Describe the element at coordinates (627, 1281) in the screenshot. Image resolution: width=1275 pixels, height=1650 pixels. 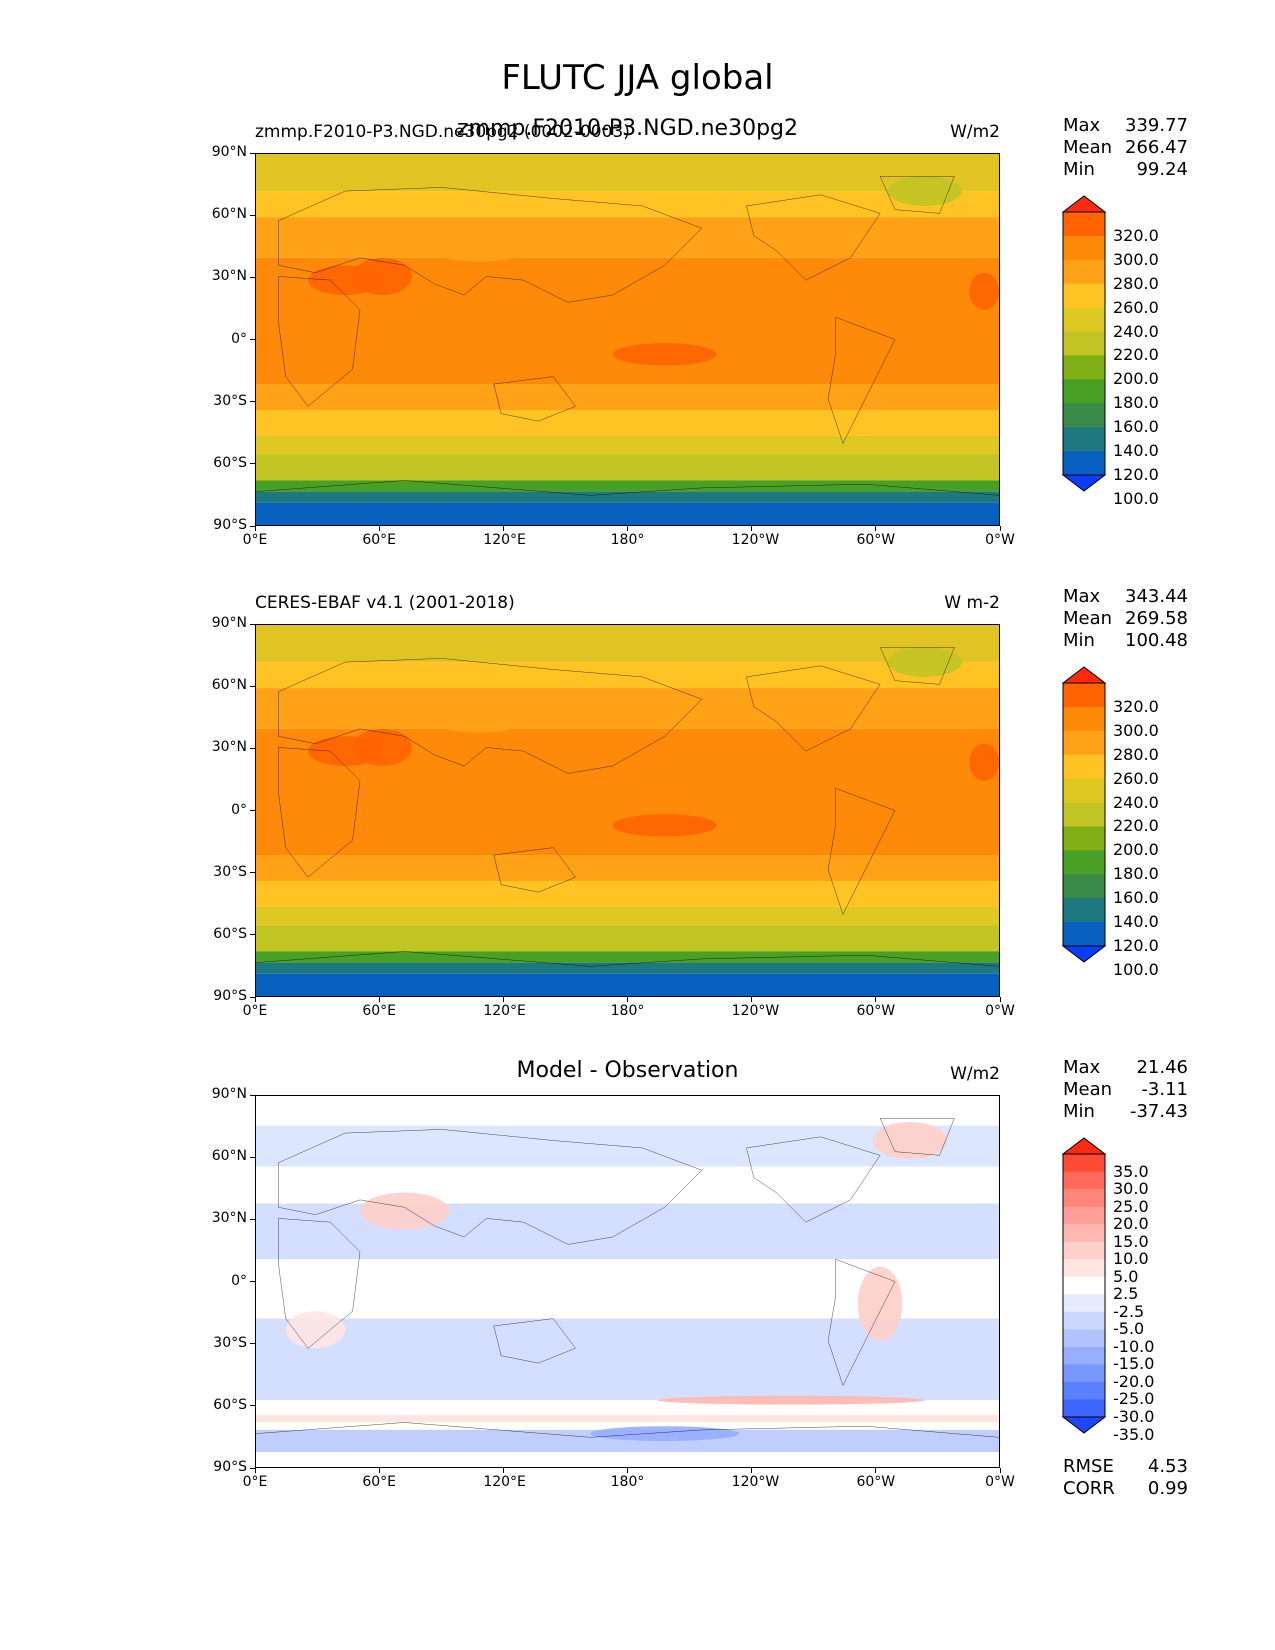
I see `map-panel` at that location.